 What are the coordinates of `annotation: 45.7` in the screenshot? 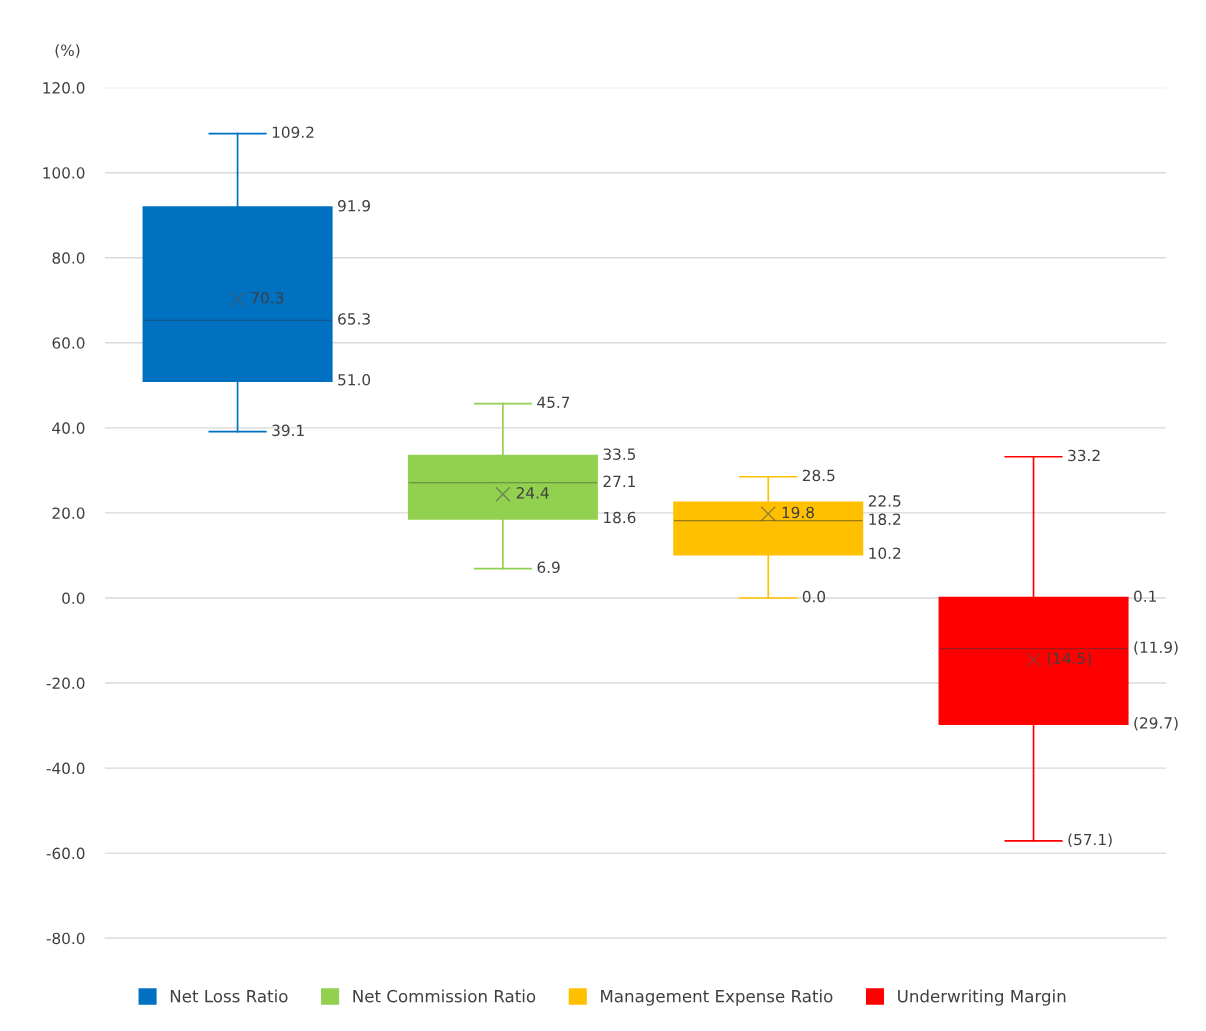 It's located at (553, 402).